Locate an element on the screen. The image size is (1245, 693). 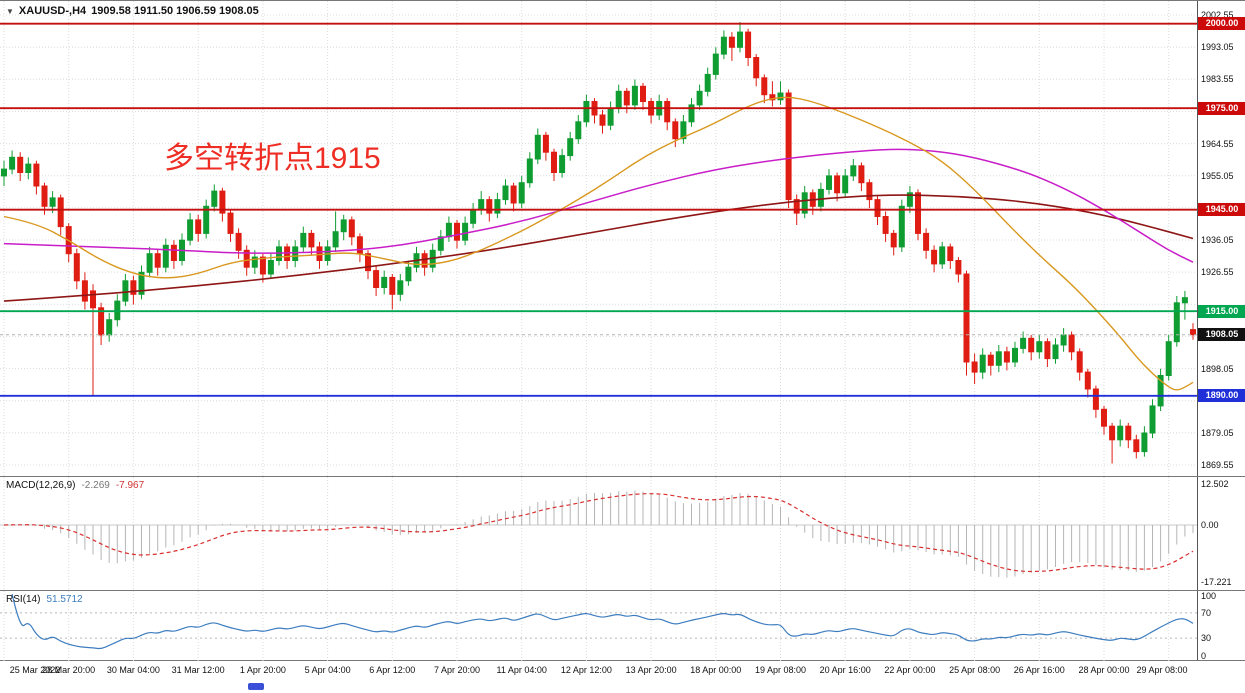
macd-label: MACD(12,26,9) -2.269 -7.967 is located at coordinates (75, 485).